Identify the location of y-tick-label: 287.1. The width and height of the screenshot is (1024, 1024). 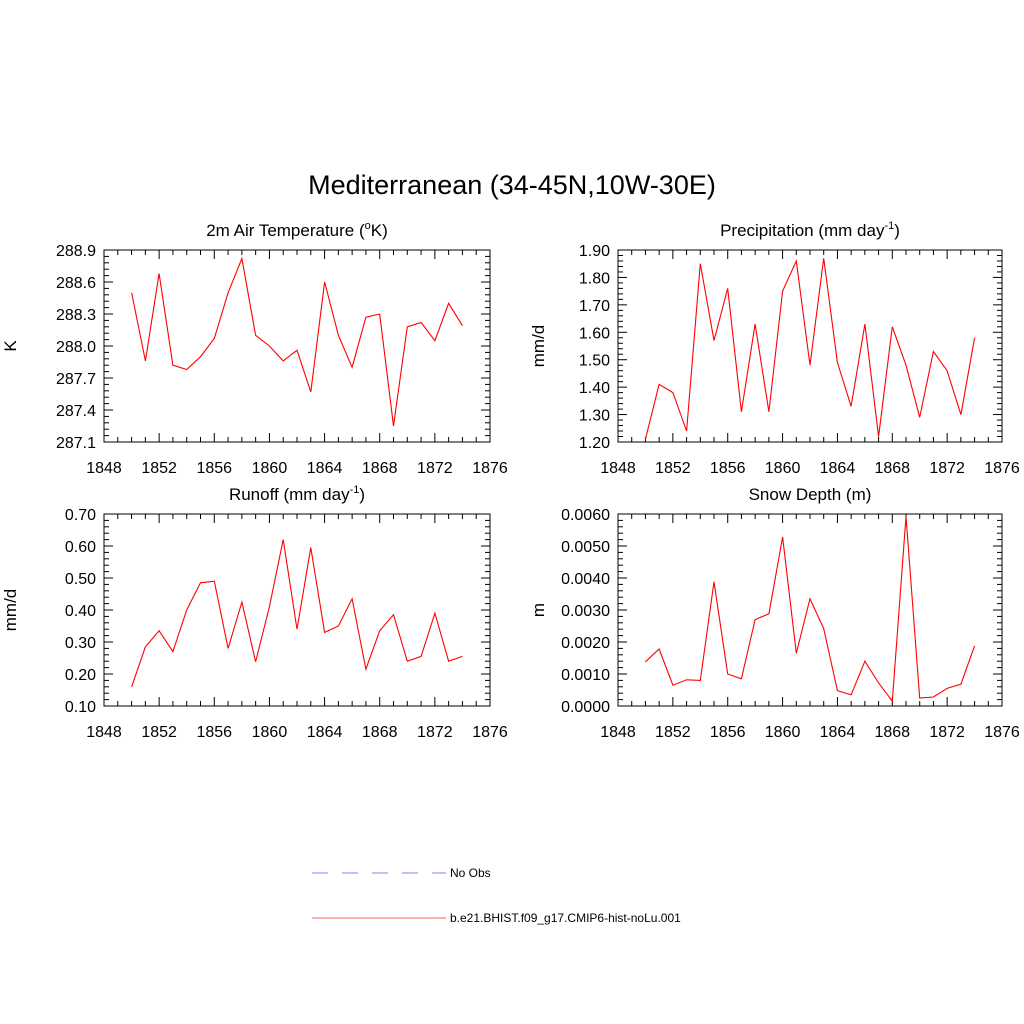
(76, 443).